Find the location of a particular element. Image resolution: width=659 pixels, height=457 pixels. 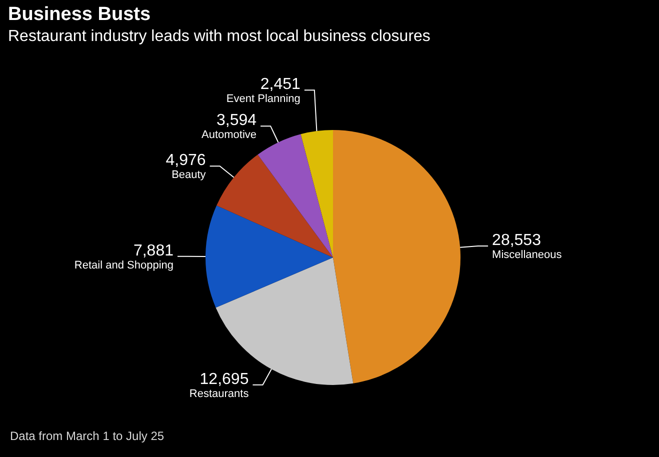

slice-label: Restaurants is located at coordinates (219, 394).